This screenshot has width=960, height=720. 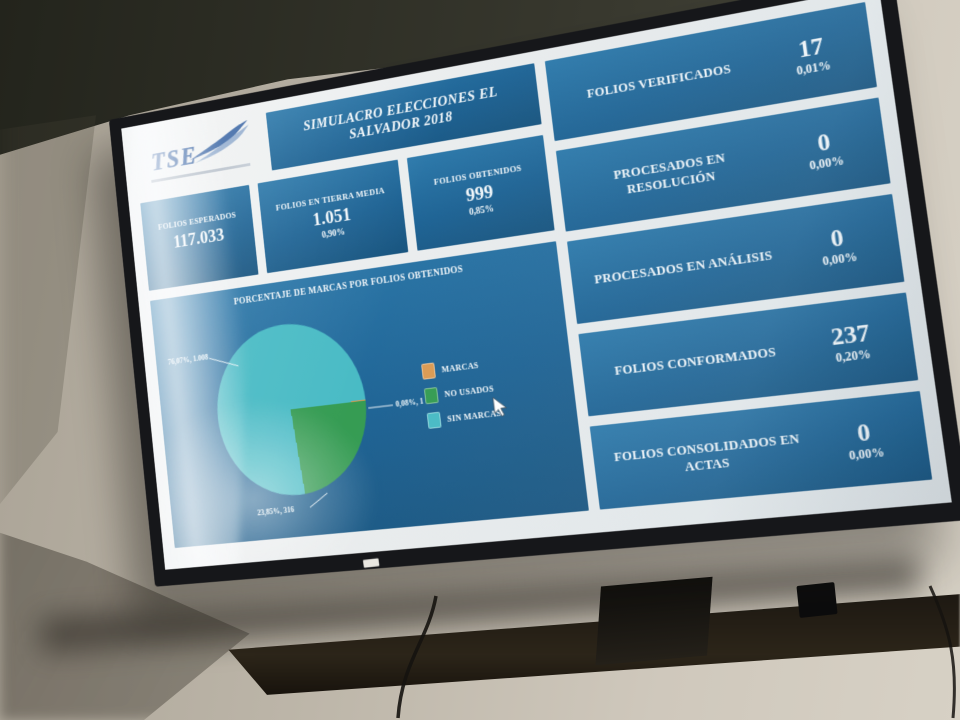 What do you see at coordinates (659, 81) in the screenshot?
I see `tile-label: FOLIOS VERIFICADOS` at bounding box center [659, 81].